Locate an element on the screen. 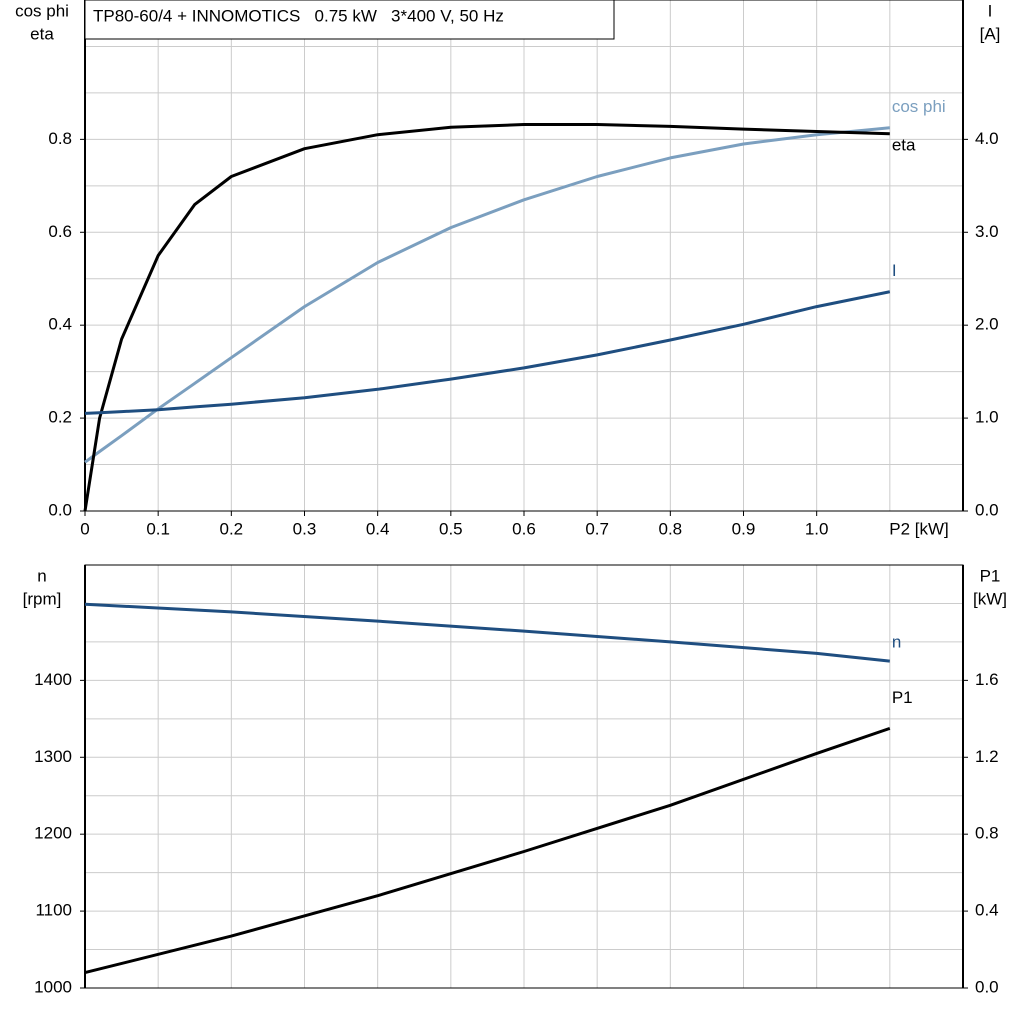 The image size is (1024, 1024). y2-tick-label: 3.0 is located at coordinates (987, 231).